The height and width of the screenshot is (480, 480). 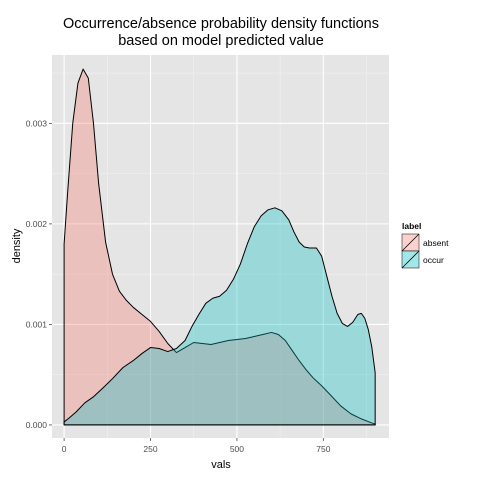 What do you see at coordinates (37, 224) in the screenshot?
I see `y-tick-label-2: 0.002` at bounding box center [37, 224].